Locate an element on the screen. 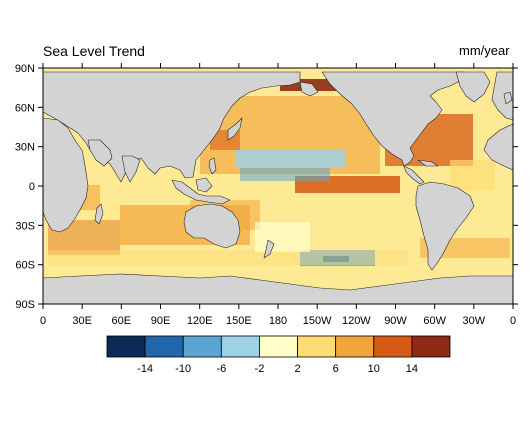 The width and height of the screenshot is (531, 435). africa-landmass is located at coordinates (66, 175).